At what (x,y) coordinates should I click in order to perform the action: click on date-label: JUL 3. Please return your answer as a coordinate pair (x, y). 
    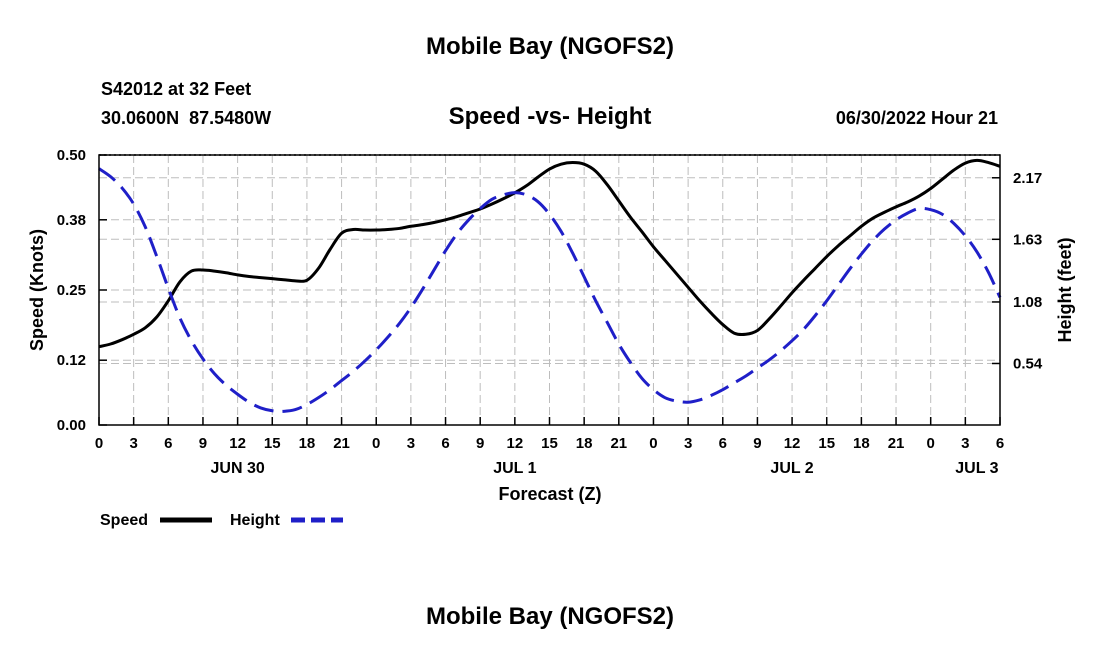
    Looking at the image, I should click on (976, 468).